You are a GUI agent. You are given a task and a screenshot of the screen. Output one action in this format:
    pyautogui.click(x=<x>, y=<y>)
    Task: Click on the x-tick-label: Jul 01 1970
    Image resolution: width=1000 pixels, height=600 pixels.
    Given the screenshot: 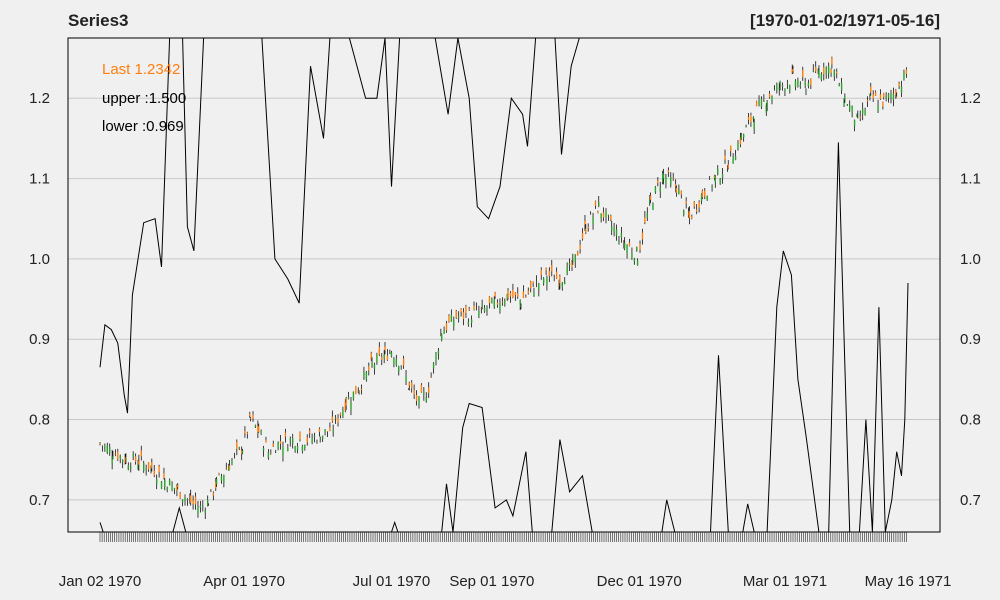 What is the action you would take?
    pyautogui.click(x=392, y=581)
    